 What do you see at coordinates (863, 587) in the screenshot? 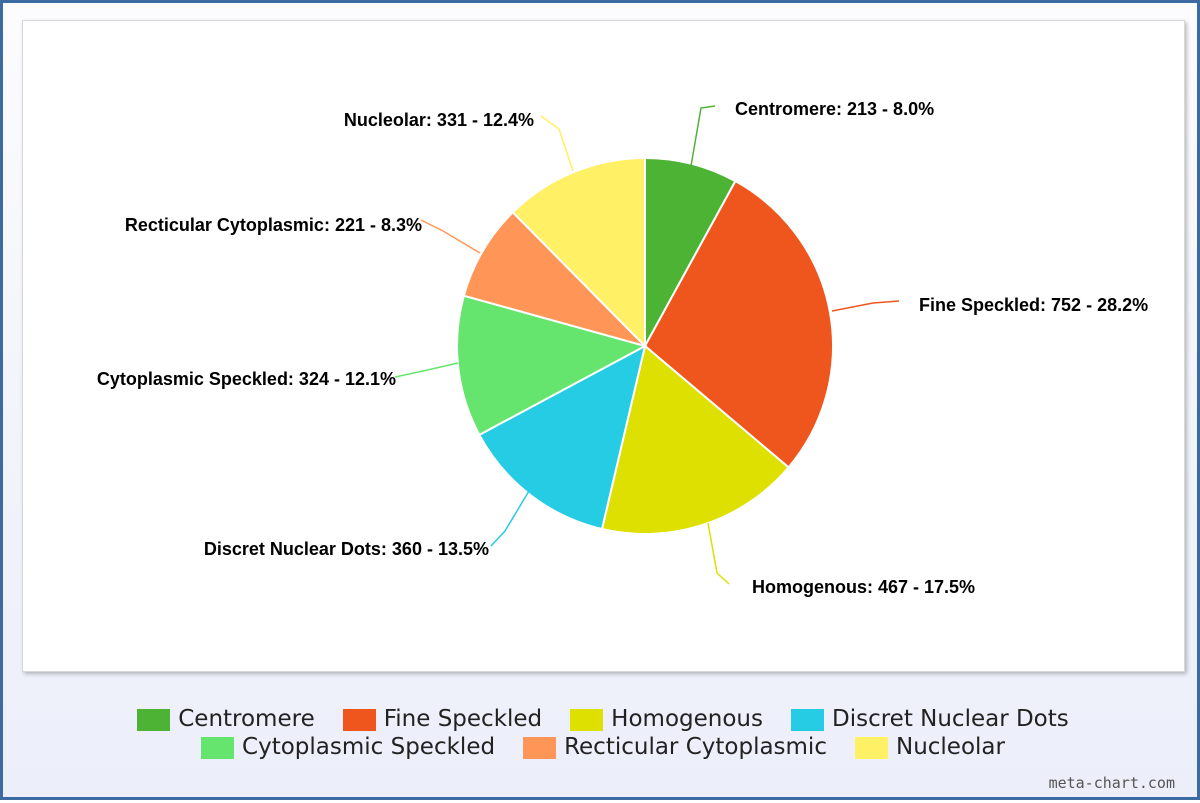
I see `slice-label: Homogenous: 467 - 17.5%` at bounding box center [863, 587].